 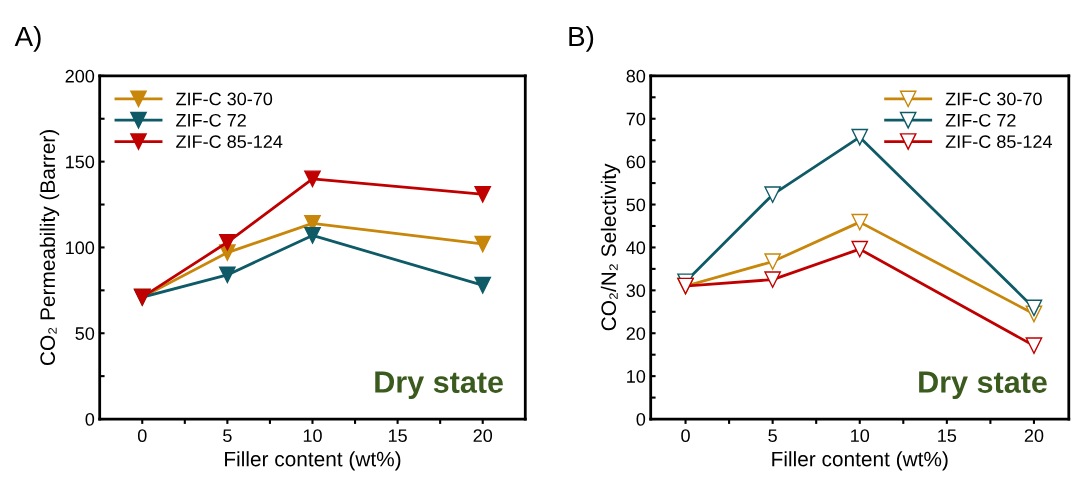 I want to click on y-tick-label: 20, so click(x=636, y=333).